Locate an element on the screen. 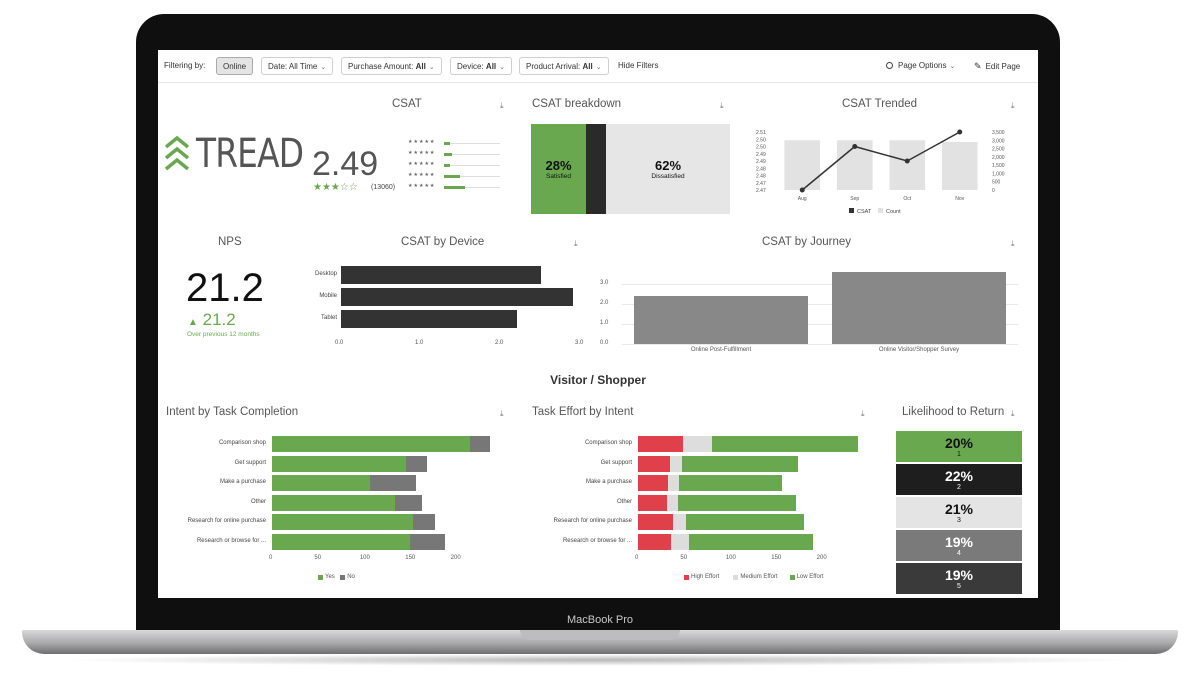 This screenshot has height=683, width=1200. filter-device-chip: Device: All ⌄ is located at coordinates (481, 66).